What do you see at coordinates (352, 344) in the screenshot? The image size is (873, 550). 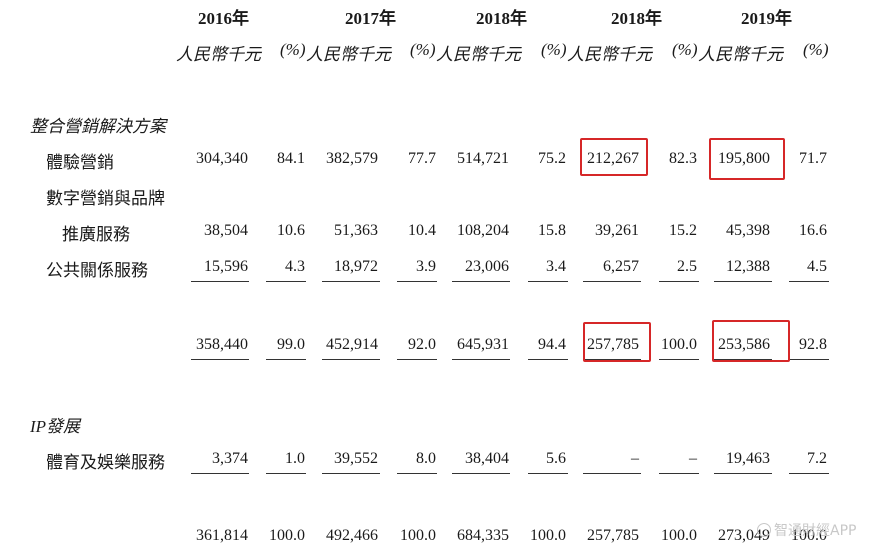 I see `cell-amount: 452,914` at bounding box center [352, 344].